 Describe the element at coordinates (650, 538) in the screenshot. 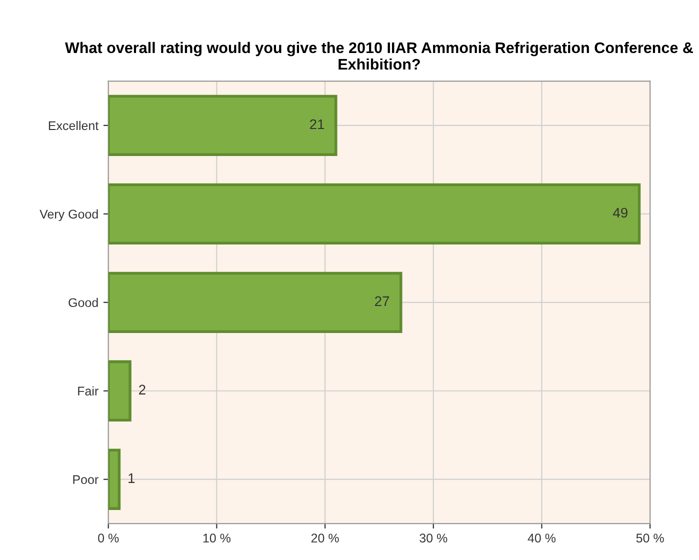

I see `x-tick-label: 50 %` at that location.